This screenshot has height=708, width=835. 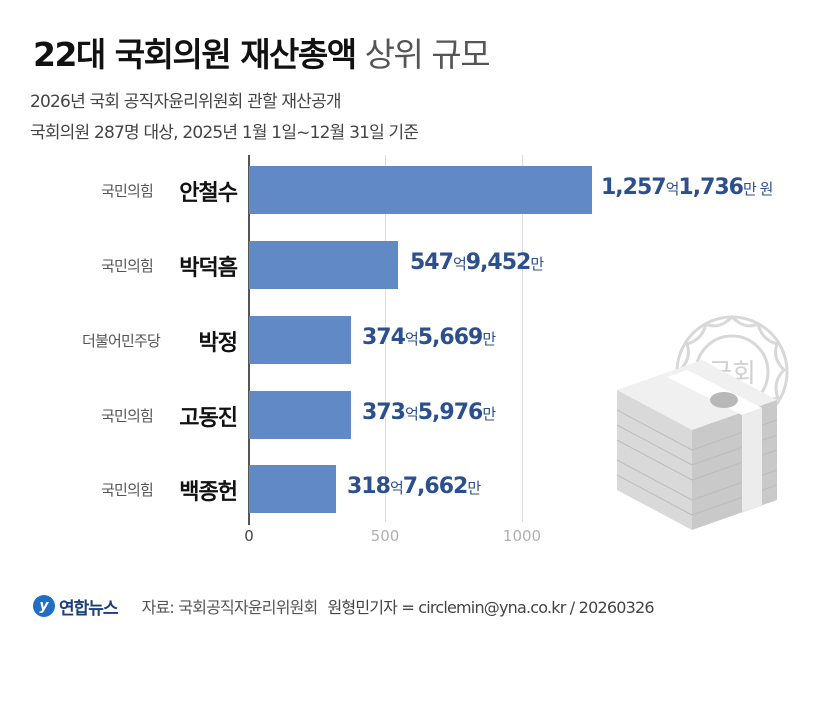 I want to click on x-tick-0: 0, so click(x=249, y=536).